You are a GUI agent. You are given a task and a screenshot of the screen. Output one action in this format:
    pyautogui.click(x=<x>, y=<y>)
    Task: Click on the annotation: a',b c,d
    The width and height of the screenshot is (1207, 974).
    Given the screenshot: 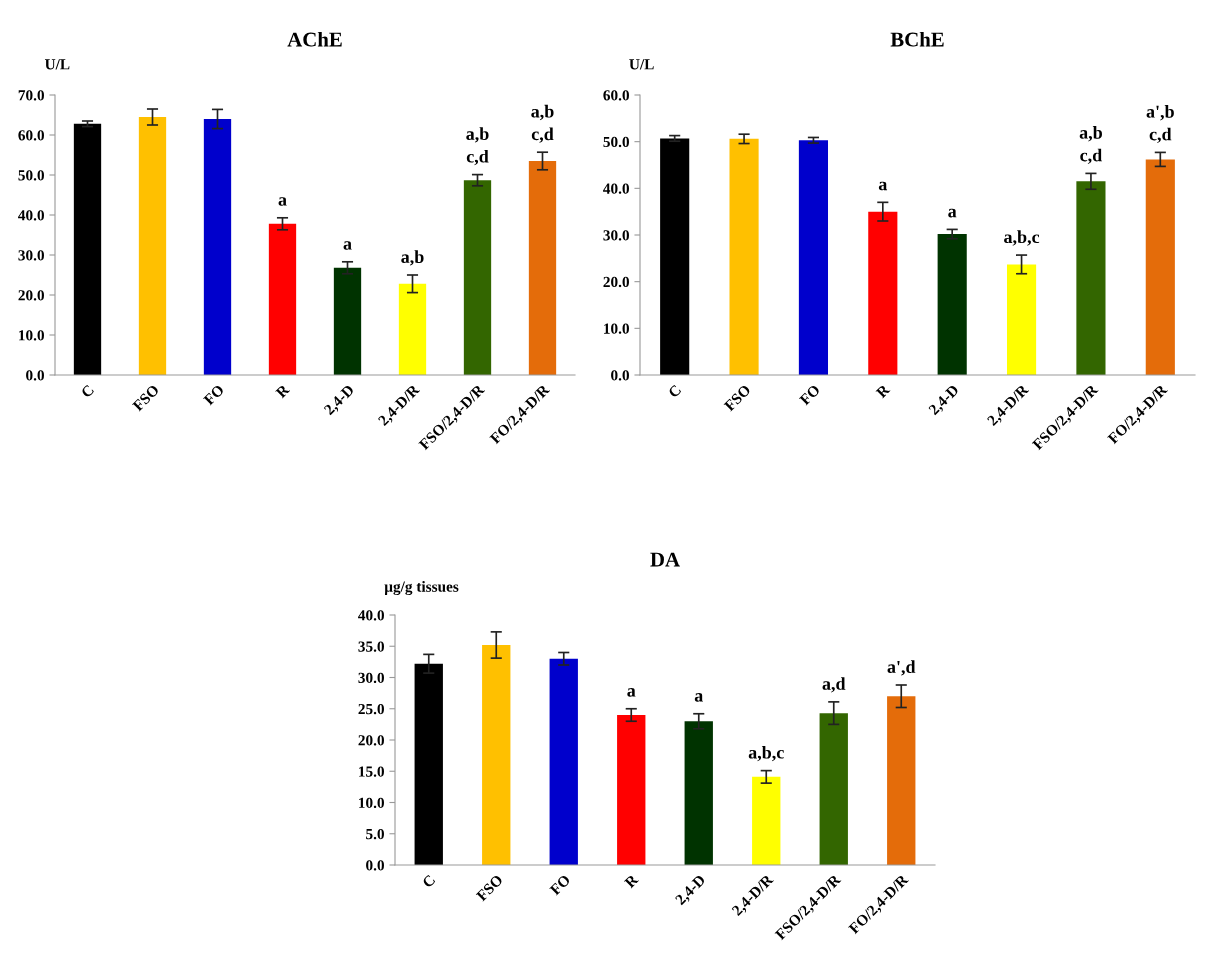 What is the action you would take?
    pyautogui.click(x=1160, y=124)
    